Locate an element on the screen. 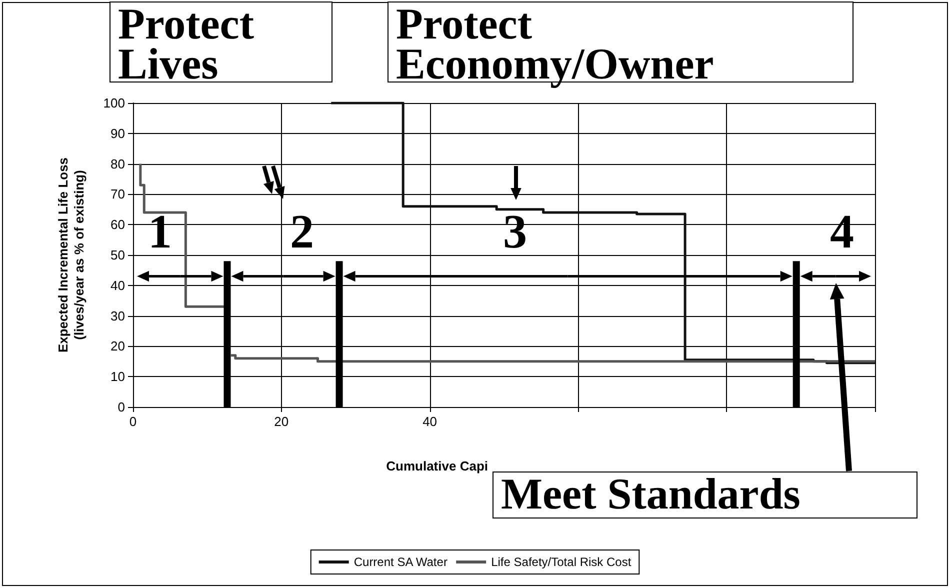 This screenshot has width=950, height=588. legend-label: Current SA Water is located at coordinates (401, 562).